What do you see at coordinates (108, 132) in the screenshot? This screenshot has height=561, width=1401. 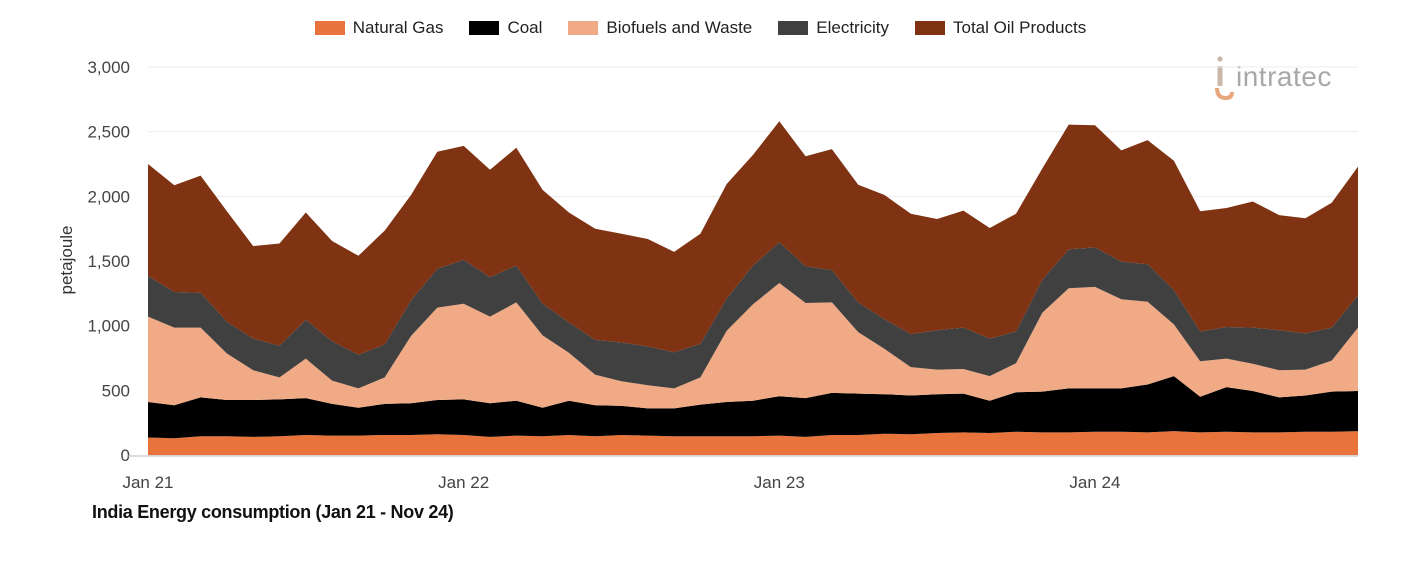 I see `y-tick-label-5: 2,500` at bounding box center [108, 132].